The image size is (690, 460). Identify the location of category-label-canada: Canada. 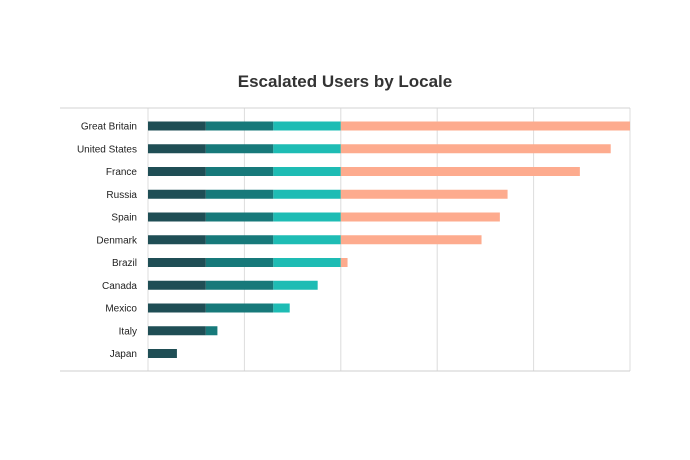
(119, 286).